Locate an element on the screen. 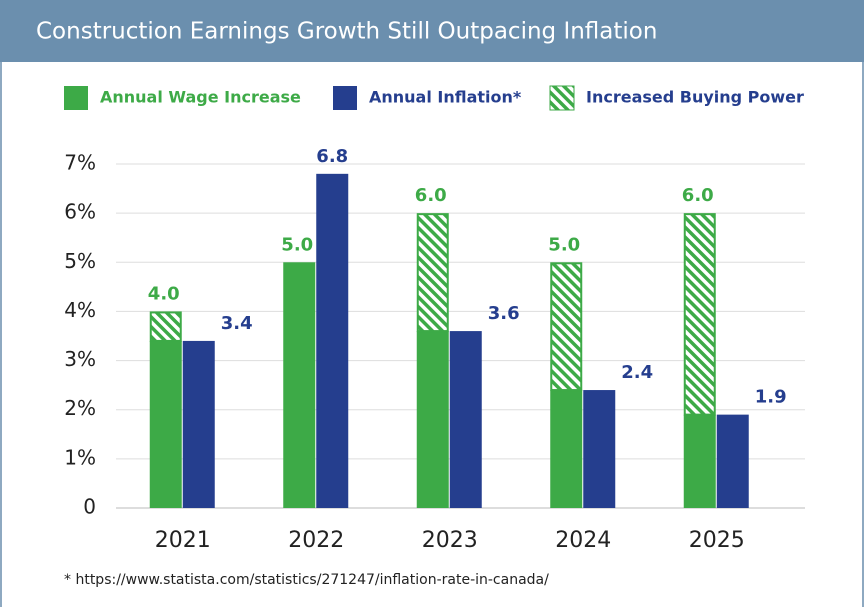 The image size is (864, 607). y-tick-label: 1% is located at coordinates (80, 457).